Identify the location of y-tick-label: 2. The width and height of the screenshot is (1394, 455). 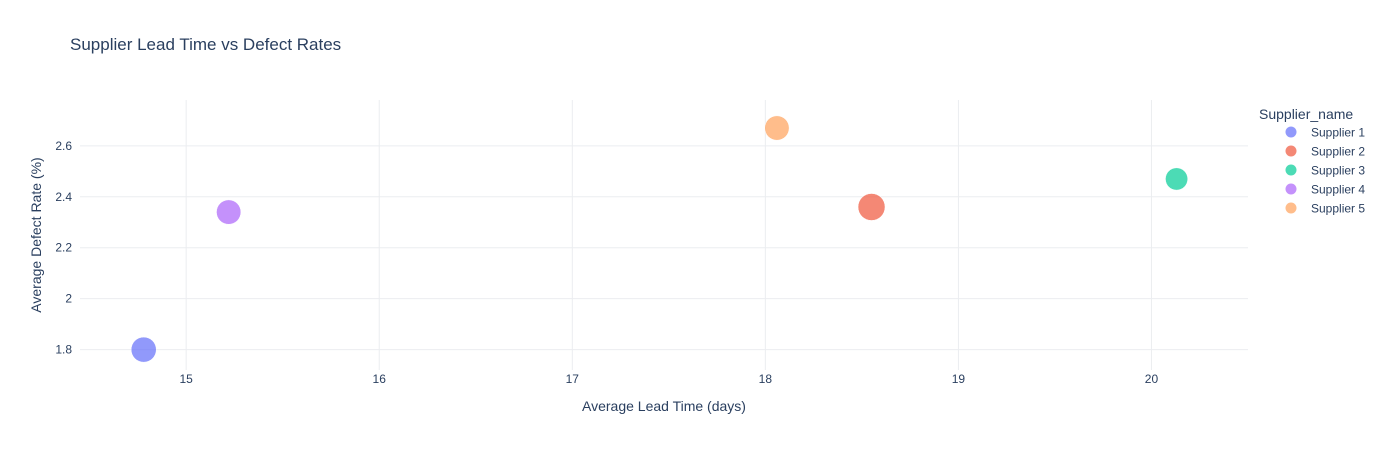
(68, 299).